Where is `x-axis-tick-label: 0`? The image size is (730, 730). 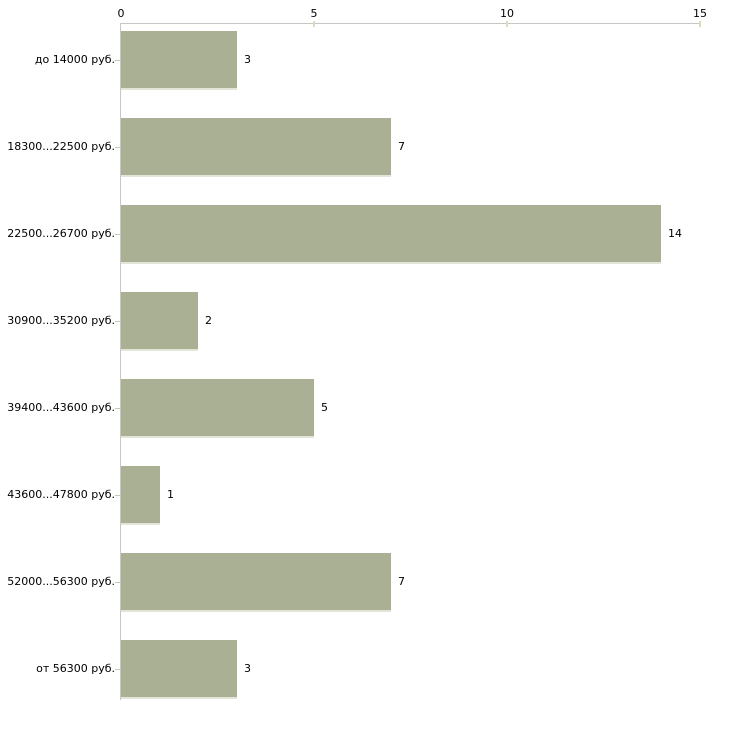 x-axis-tick-label: 0 is located at coordinates (121, 13).